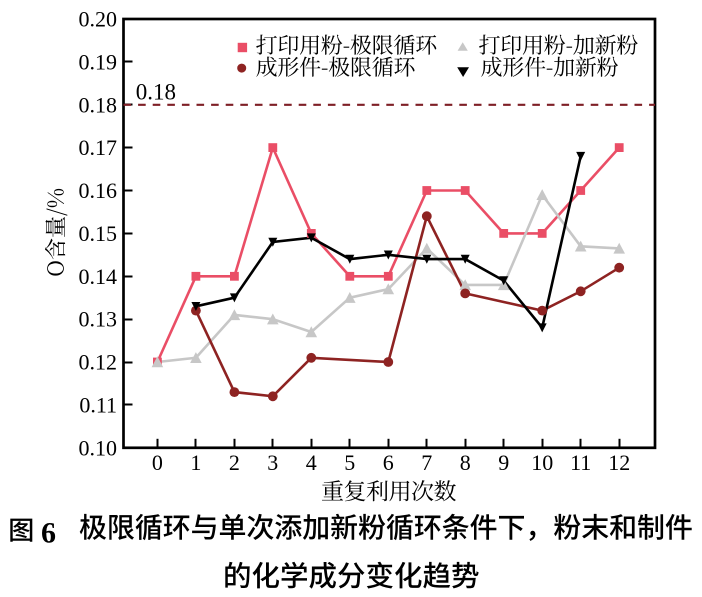 Image resolution: width=702 pixels, height=597 pixels. I want to click on svg-text: 3, so click(272, 462).